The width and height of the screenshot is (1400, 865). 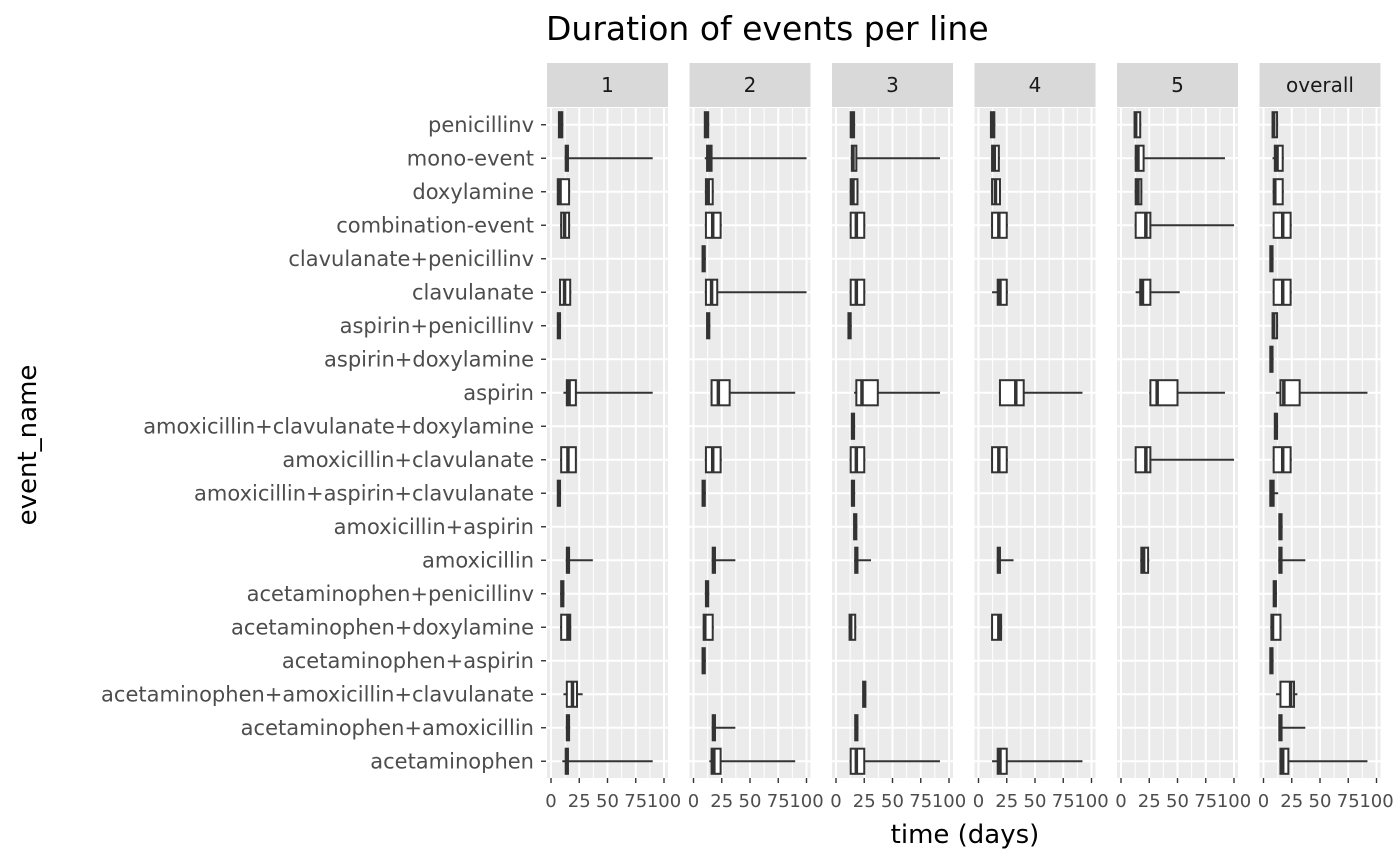 What do you see at coordinates (613, 437) in the screenshot?
I see `facet-panel: 1 0 25 50 75 100` at bounding box center [613, 437].